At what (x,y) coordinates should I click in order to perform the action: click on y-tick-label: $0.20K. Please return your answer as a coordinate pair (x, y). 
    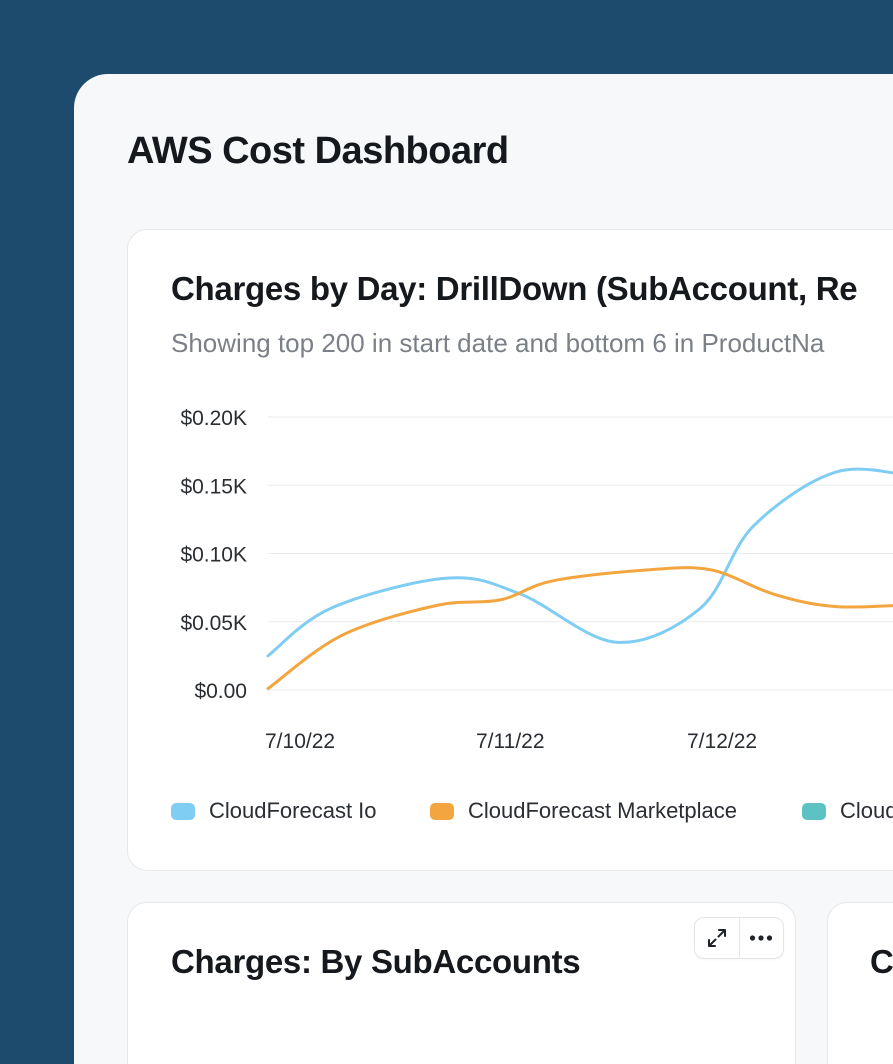
    Looking at the image, I should click on (213, 418).